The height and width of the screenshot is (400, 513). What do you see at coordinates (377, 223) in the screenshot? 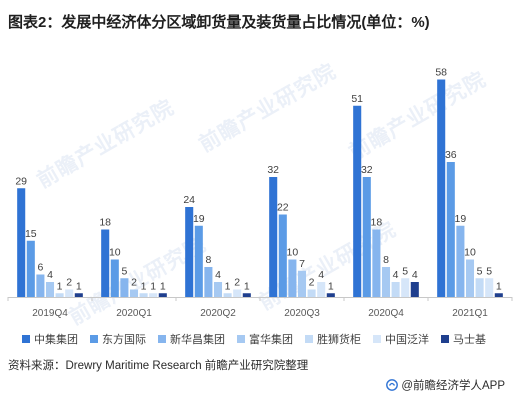
I see `data-label: 18` at bounding box center [377, 223].